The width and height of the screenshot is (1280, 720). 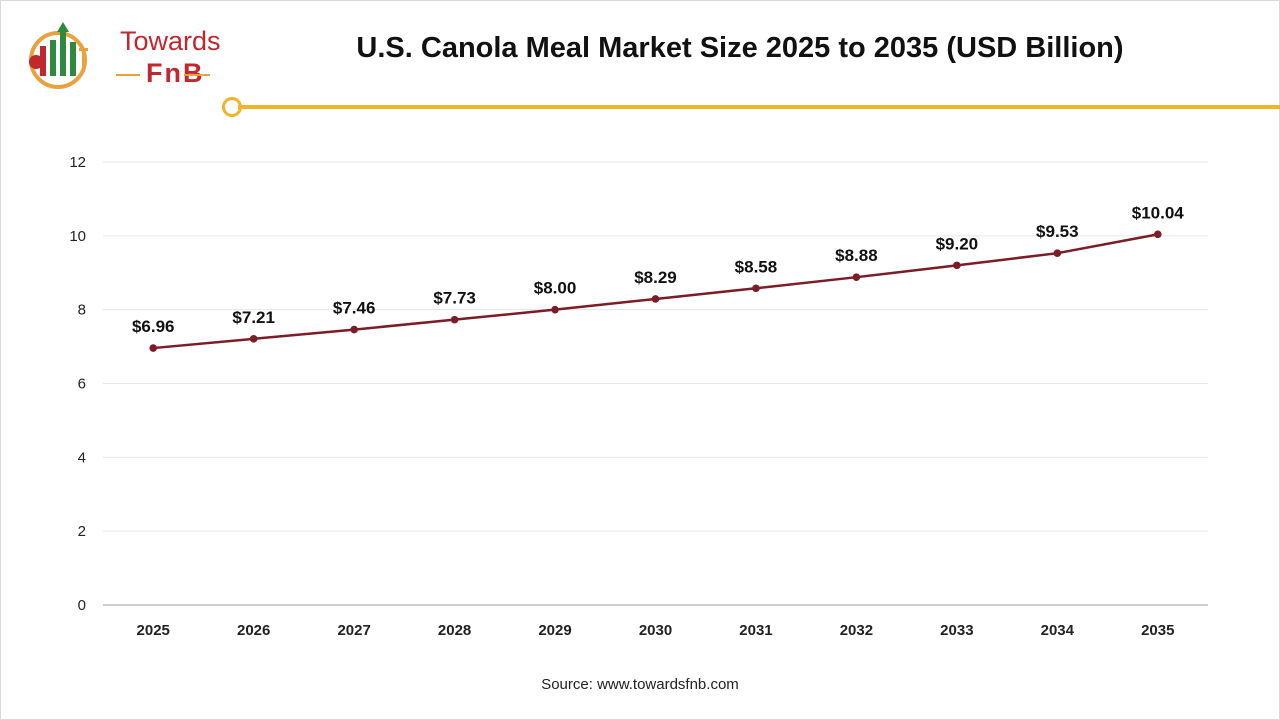 What do you see at coordinates (555, 288) in the screenshot?
I see `data-label: $8.00` at bounding box center [555, 288].